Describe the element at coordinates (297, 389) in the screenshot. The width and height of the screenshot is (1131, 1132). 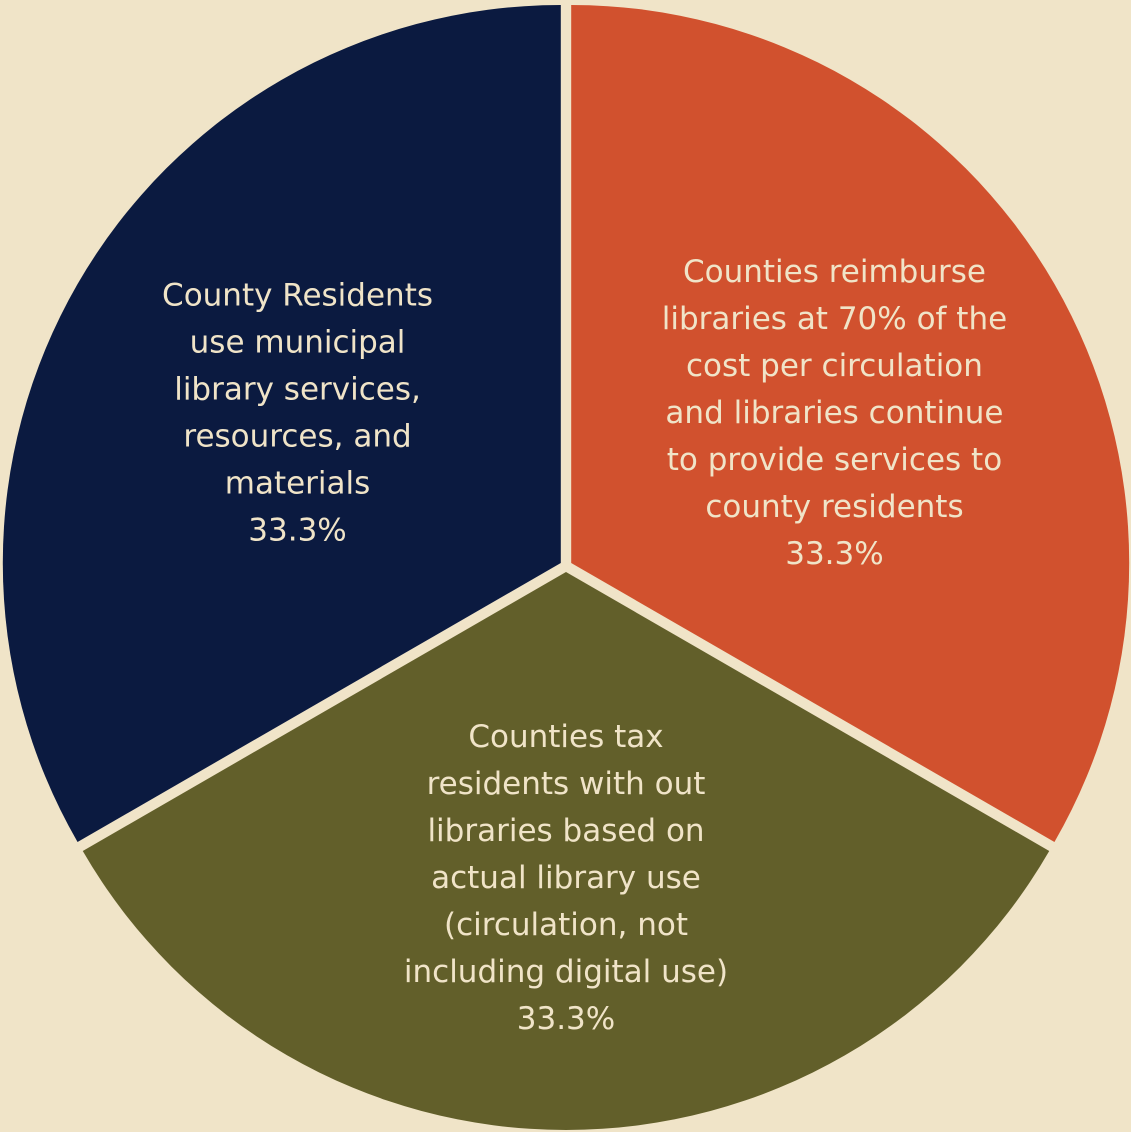
I see `slice-label-line: library services,` at that location.